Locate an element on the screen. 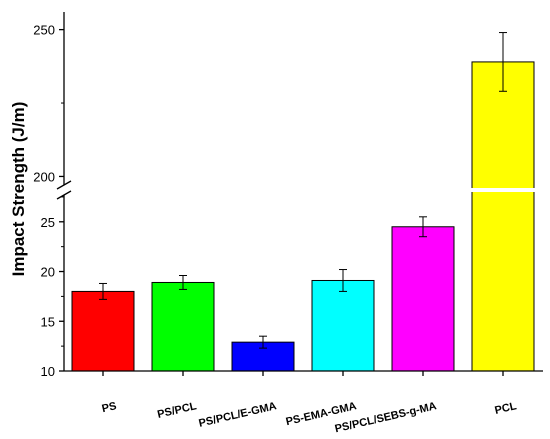  bar-ps-pcl is located at coordinates (183, 326).